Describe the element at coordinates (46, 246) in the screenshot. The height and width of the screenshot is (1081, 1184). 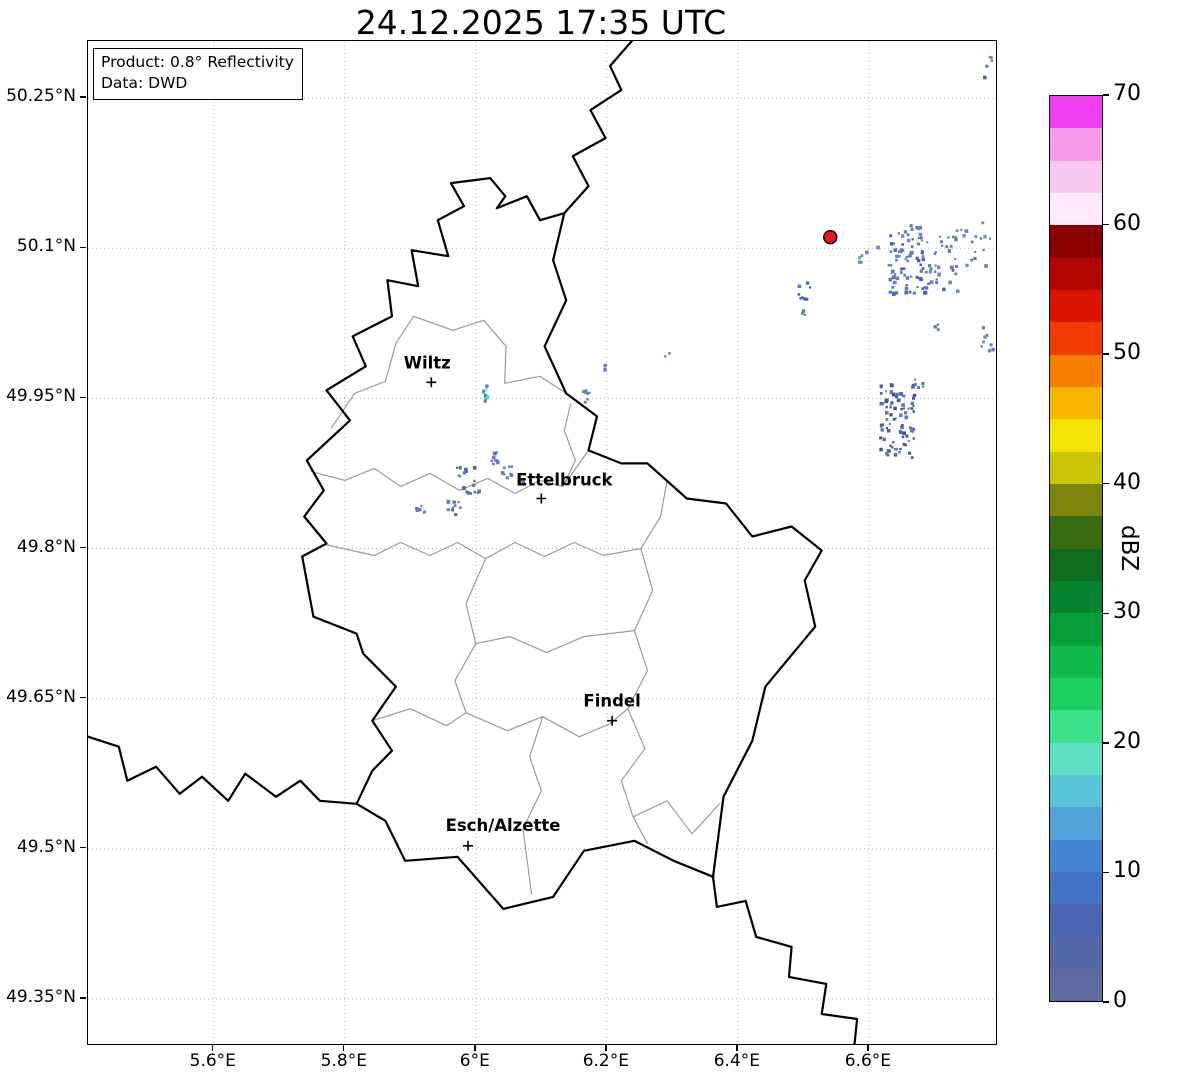
I see `lat-tick-label: 50.1°N` at that location.